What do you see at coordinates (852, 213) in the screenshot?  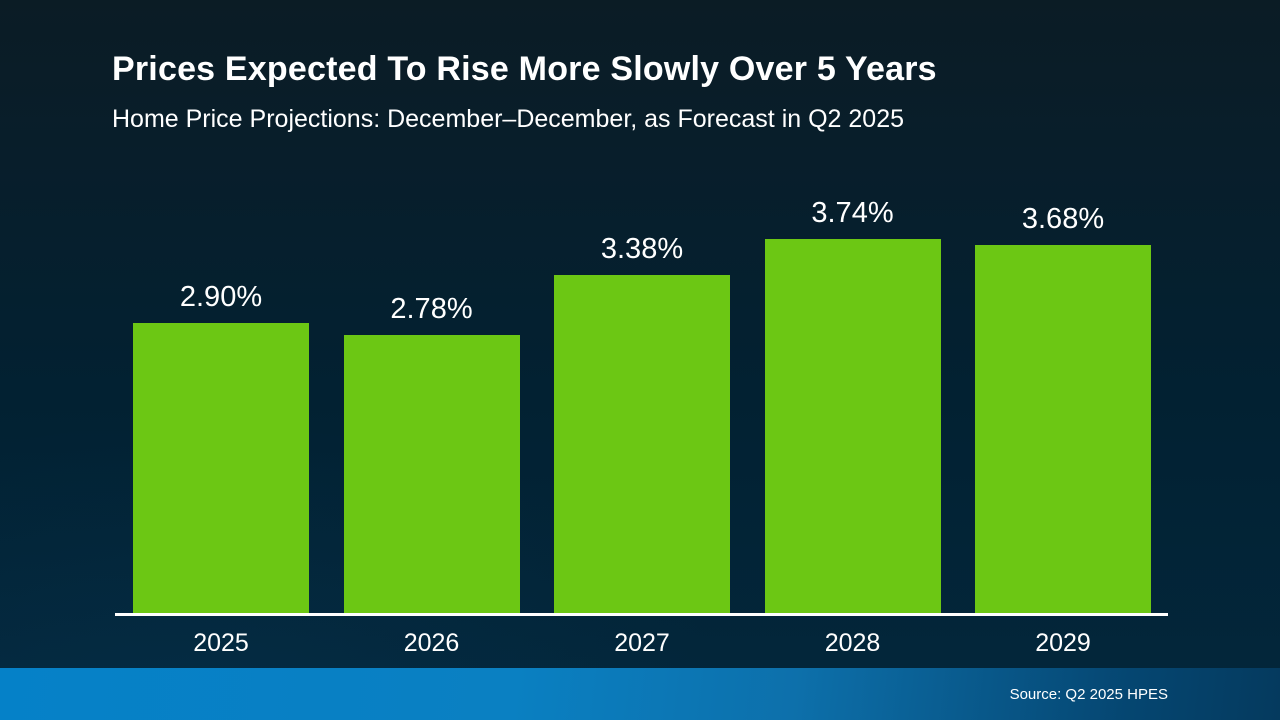 I see `bar-value-label: 3.74%` at bounding box center [852, 213].